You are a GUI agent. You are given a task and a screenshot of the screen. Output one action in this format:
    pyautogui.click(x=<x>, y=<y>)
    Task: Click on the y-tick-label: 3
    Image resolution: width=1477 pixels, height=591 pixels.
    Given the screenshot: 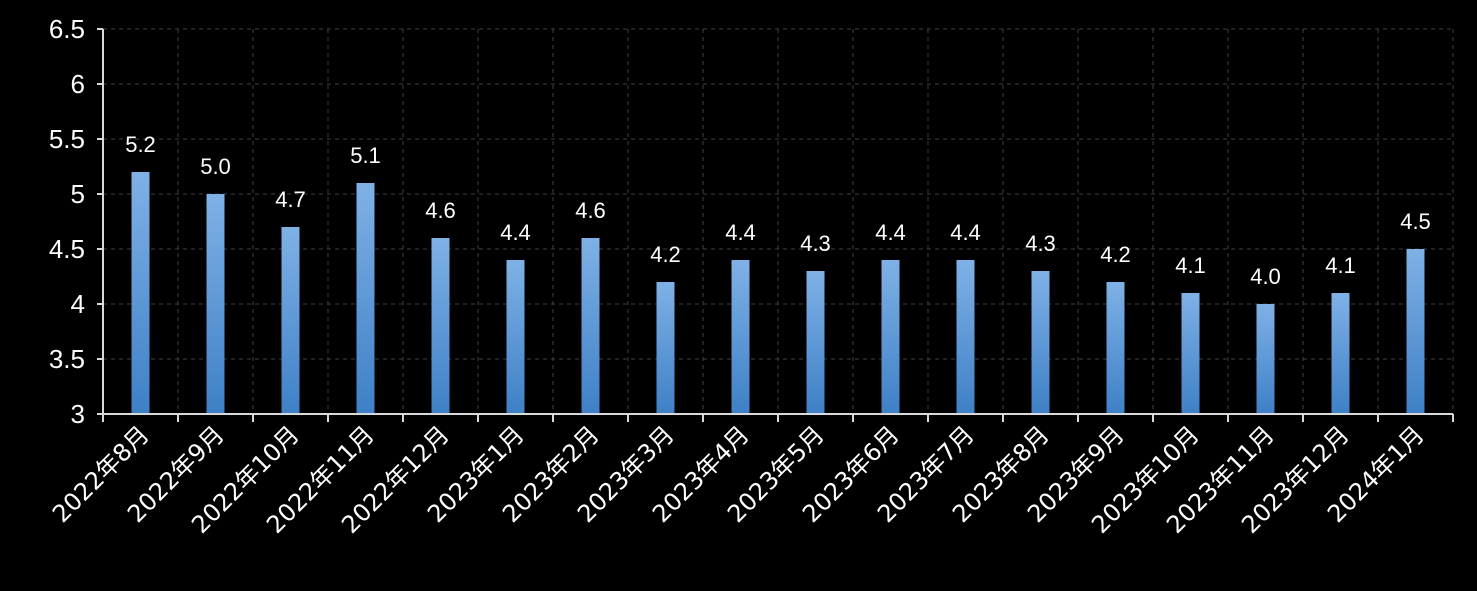 What is the action you would take?
    pyautogui.click(x=78, y=414)
    